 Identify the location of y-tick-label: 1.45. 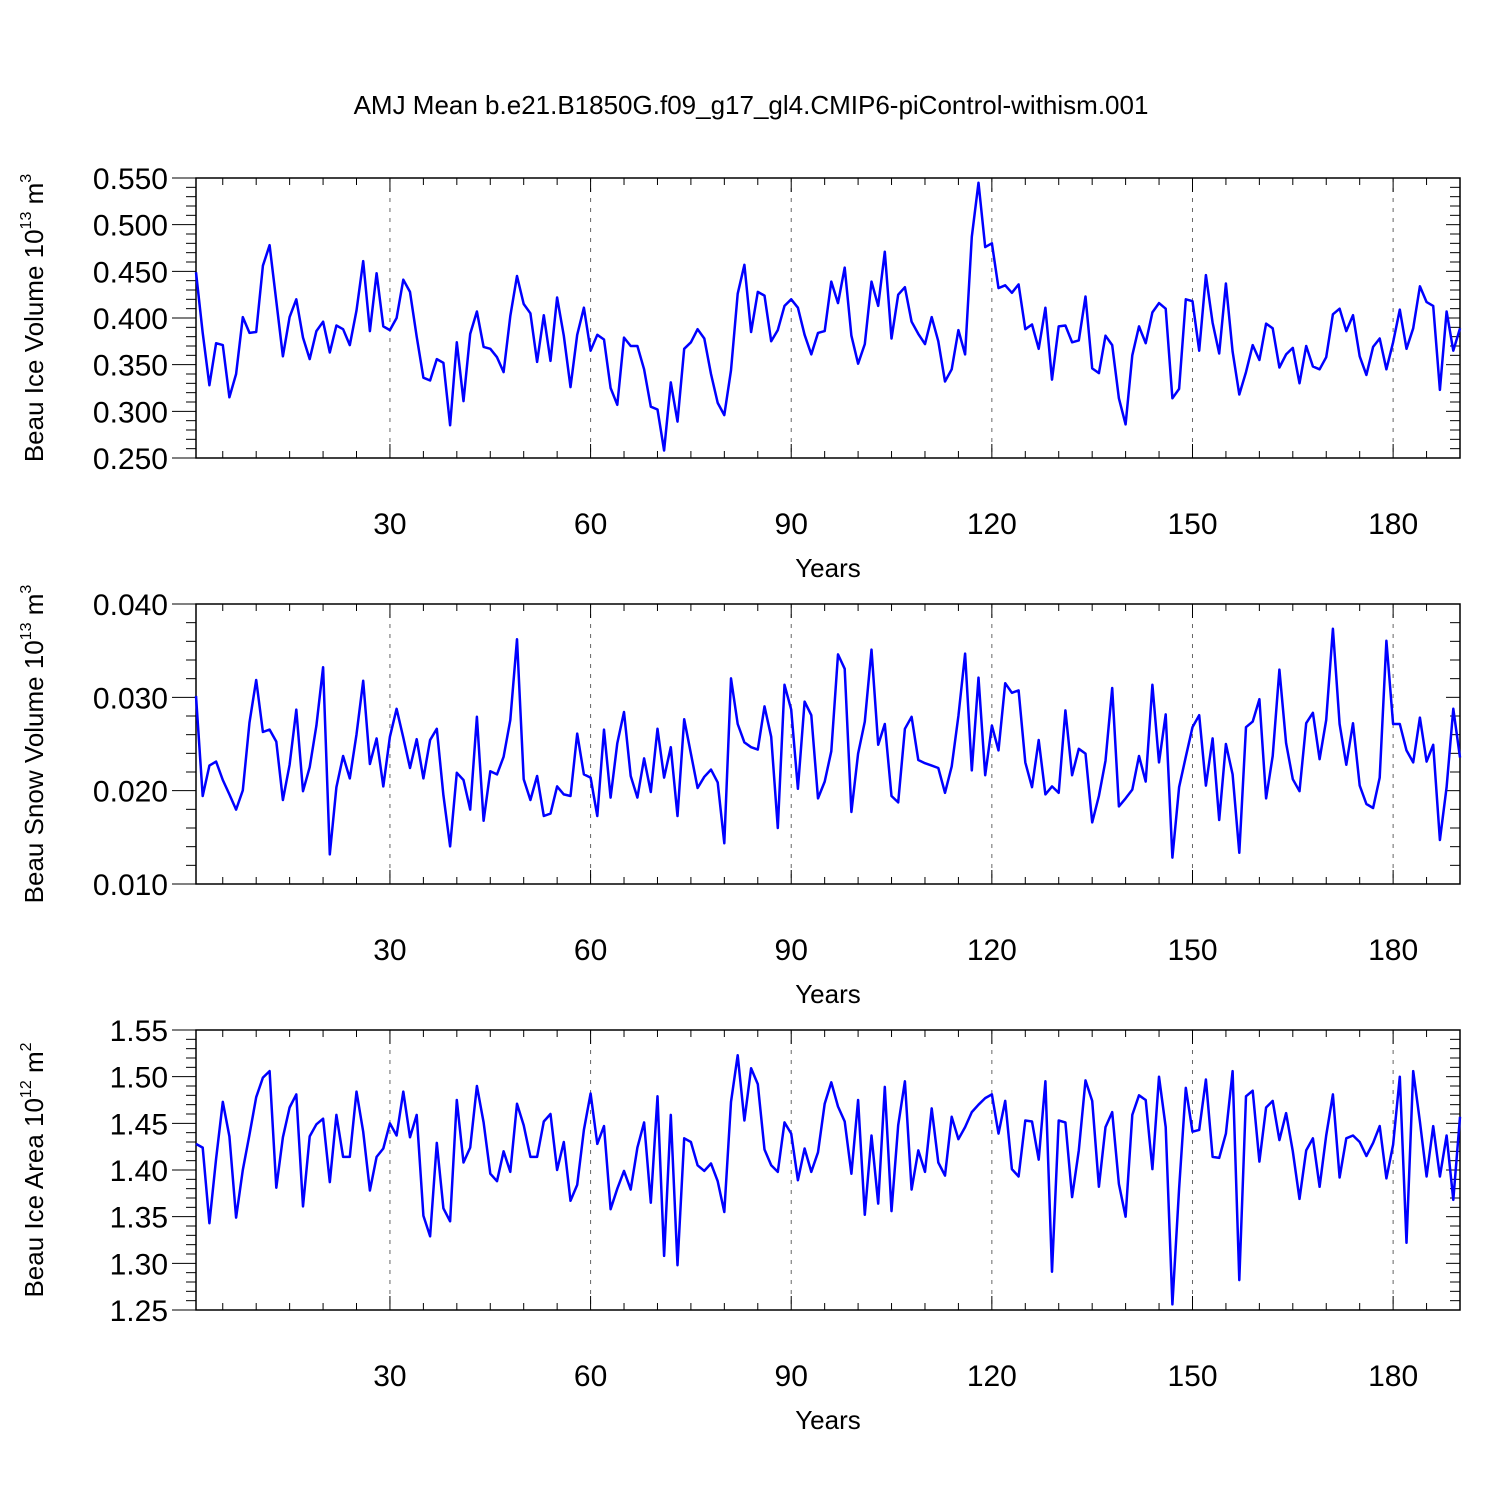
(139, 1124).